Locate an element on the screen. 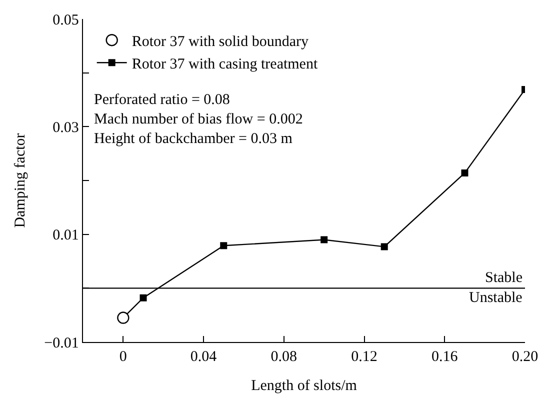 The height and width of the screenshot is (403, 550). x-tick-label: 0.12 is located at coordinates (364, 357).